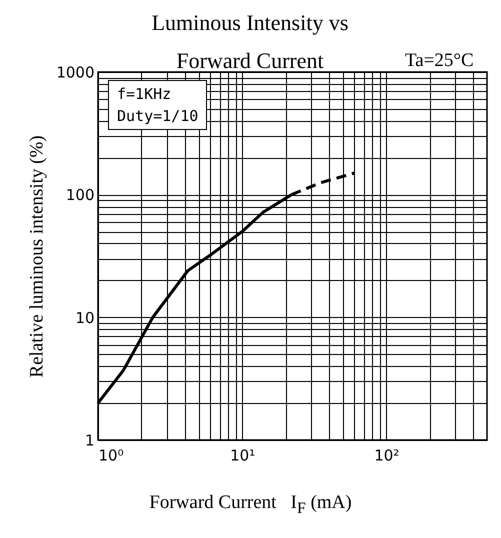 The height and width of the screenshot is (538, 501). Describe the element at coordinates (250, 505) in the screenshot. I see `x-axis-title: Forward Current I$_{F}$ (mA)` at that location.